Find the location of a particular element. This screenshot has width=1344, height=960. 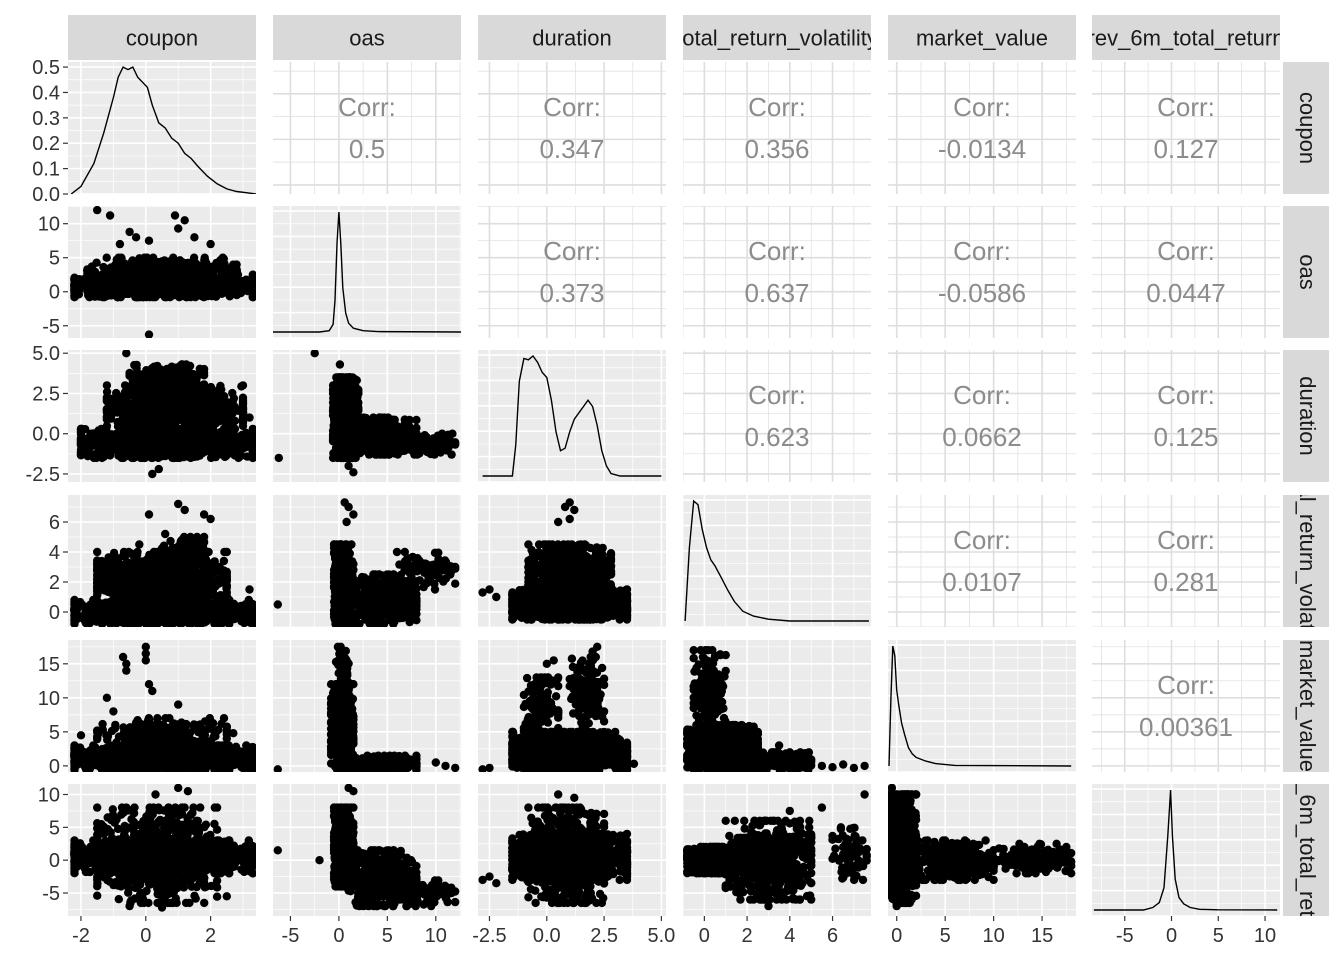

corr-value: -0.0586 is located at coordinates (982, 293).